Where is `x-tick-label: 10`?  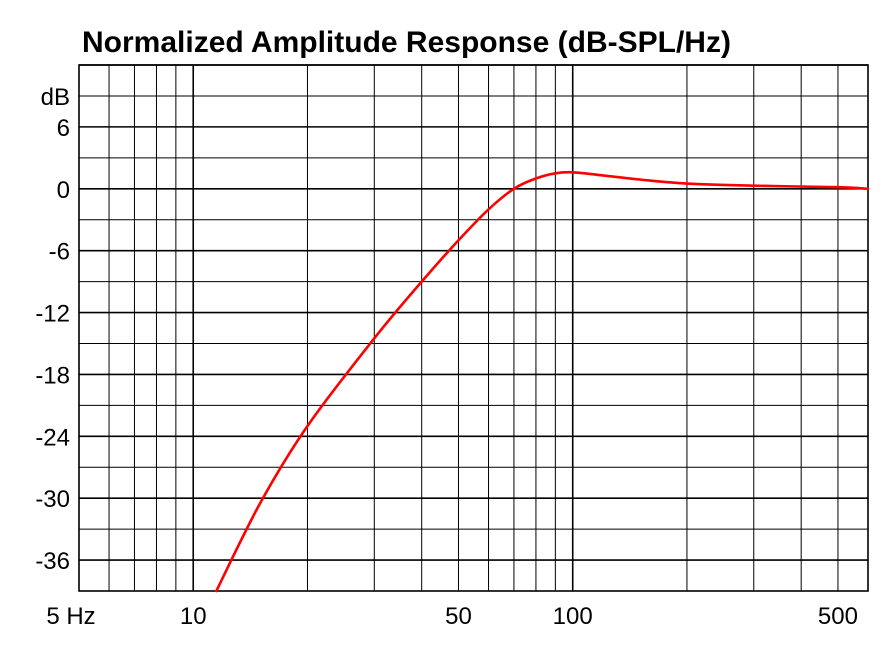
x-tick-label: 10 is located at coordinates (193, 616).